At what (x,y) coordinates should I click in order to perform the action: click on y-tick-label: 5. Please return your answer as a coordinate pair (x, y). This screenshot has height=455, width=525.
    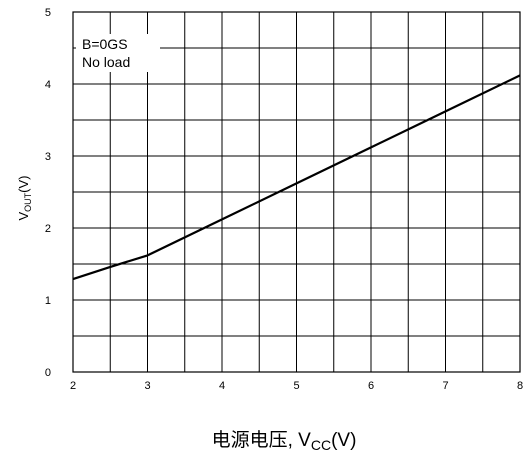
    Looking at the image, I should click on (48, 13).